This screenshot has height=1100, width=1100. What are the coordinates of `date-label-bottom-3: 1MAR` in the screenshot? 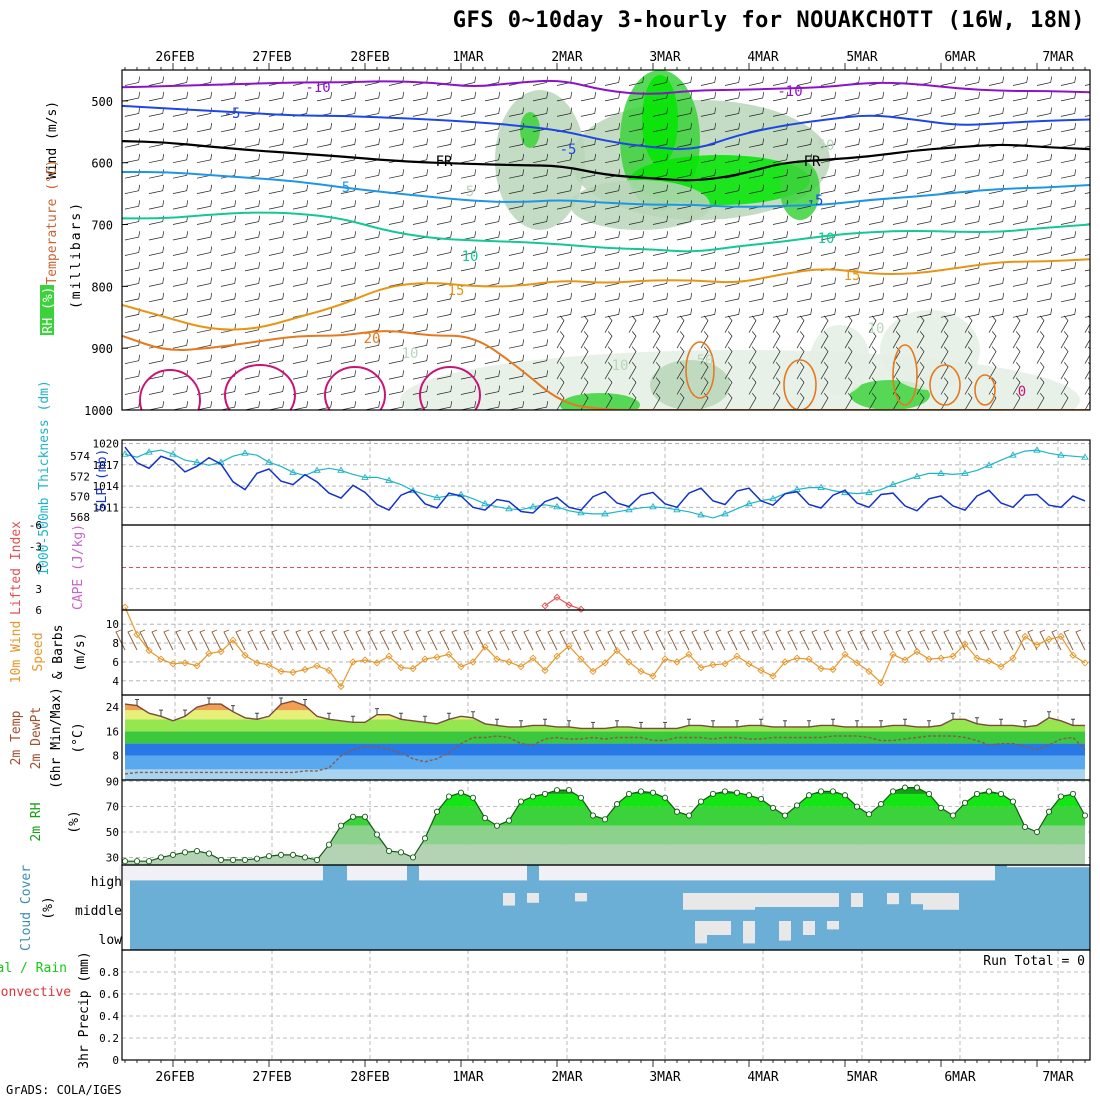 It's located at (467, 1077).